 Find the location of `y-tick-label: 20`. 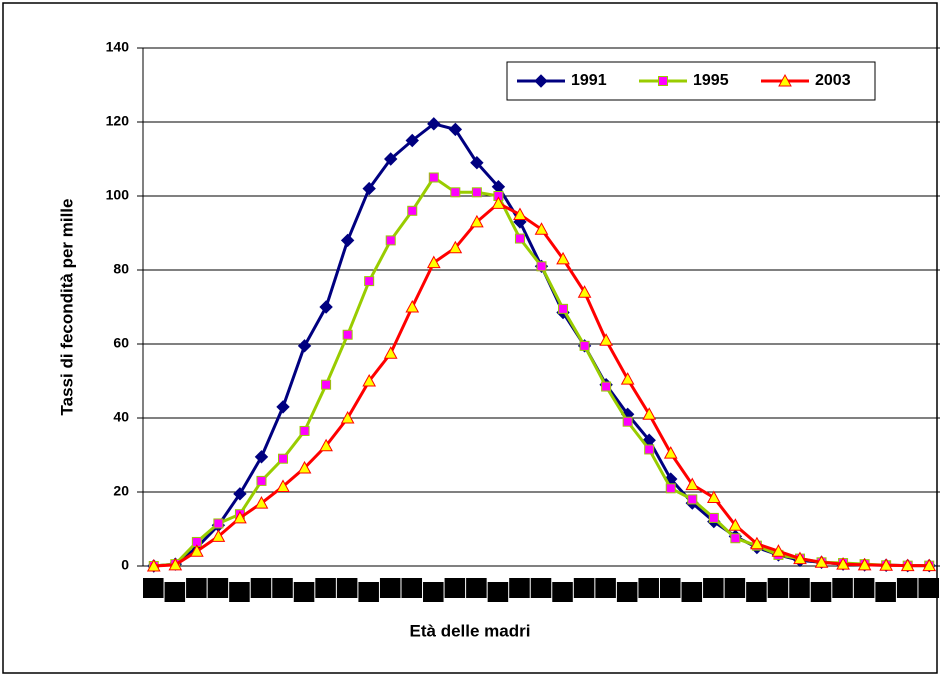

y-tick-label: 20 is located at coordinates (121, 491).